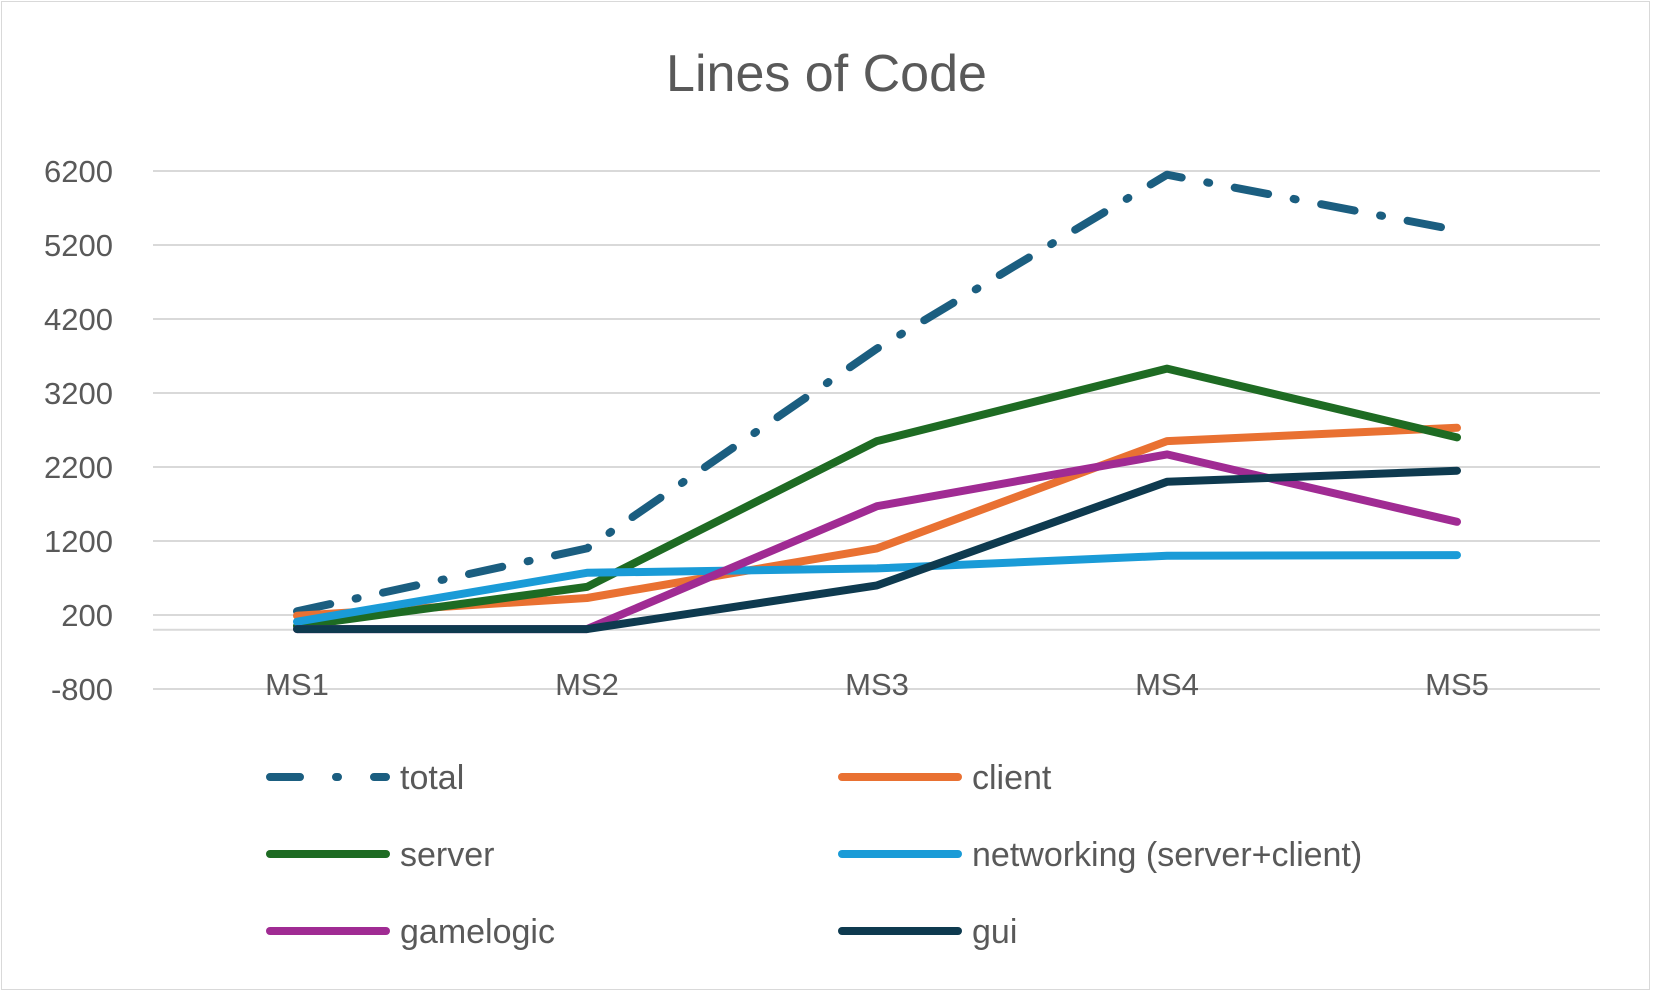 This screenshot has height=993, width=1653. Describe the element at coordinates (1457, 684) in the screenshot. I see `x-tick-label: MS5` at that location.